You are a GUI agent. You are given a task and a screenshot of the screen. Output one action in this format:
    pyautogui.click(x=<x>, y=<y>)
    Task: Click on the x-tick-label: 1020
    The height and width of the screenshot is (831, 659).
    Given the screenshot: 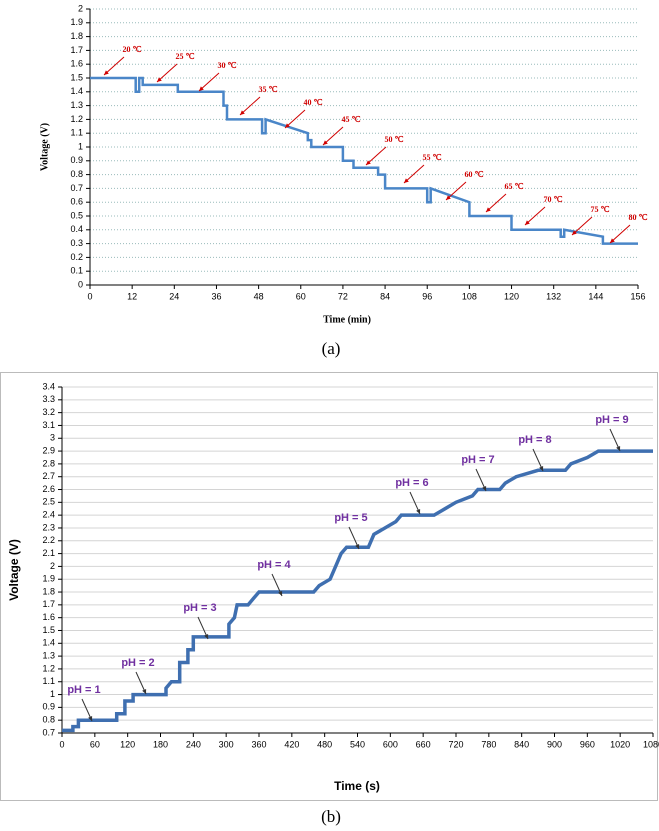 What is the action you would take?
    pyautogui.click(x=620, y=744)
    